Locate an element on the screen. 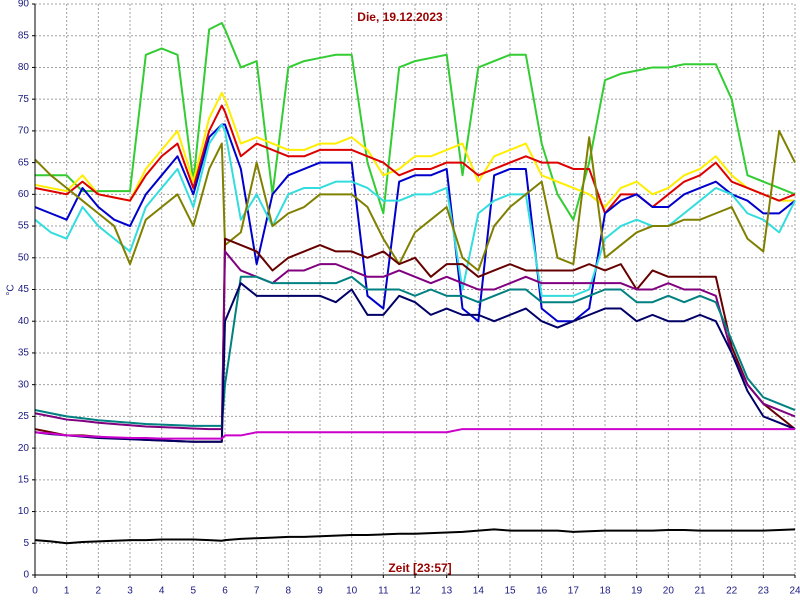 The image size is (800, 600). x-tick-label: 9 is located at coordinates (320, 591).